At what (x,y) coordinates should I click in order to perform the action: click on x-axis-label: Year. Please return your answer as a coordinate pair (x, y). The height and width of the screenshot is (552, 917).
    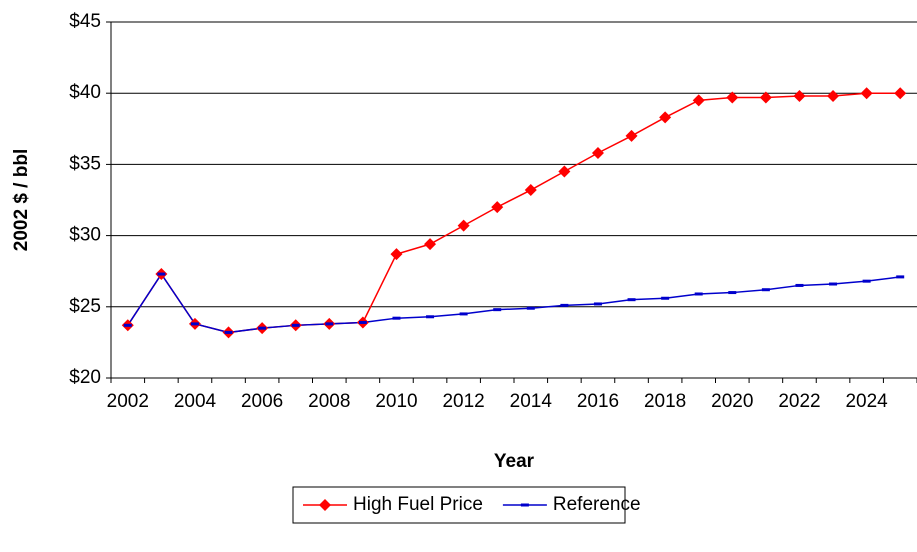
    Looking at the image, I should click on (514, 461).